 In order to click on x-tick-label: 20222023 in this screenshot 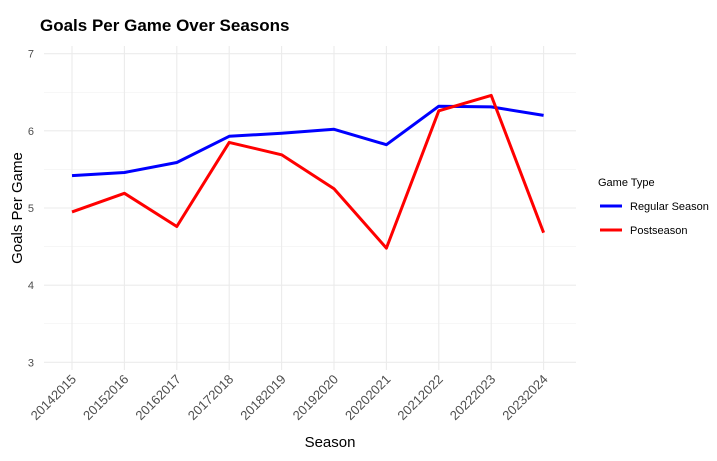, I will do `click(473, 398)`.